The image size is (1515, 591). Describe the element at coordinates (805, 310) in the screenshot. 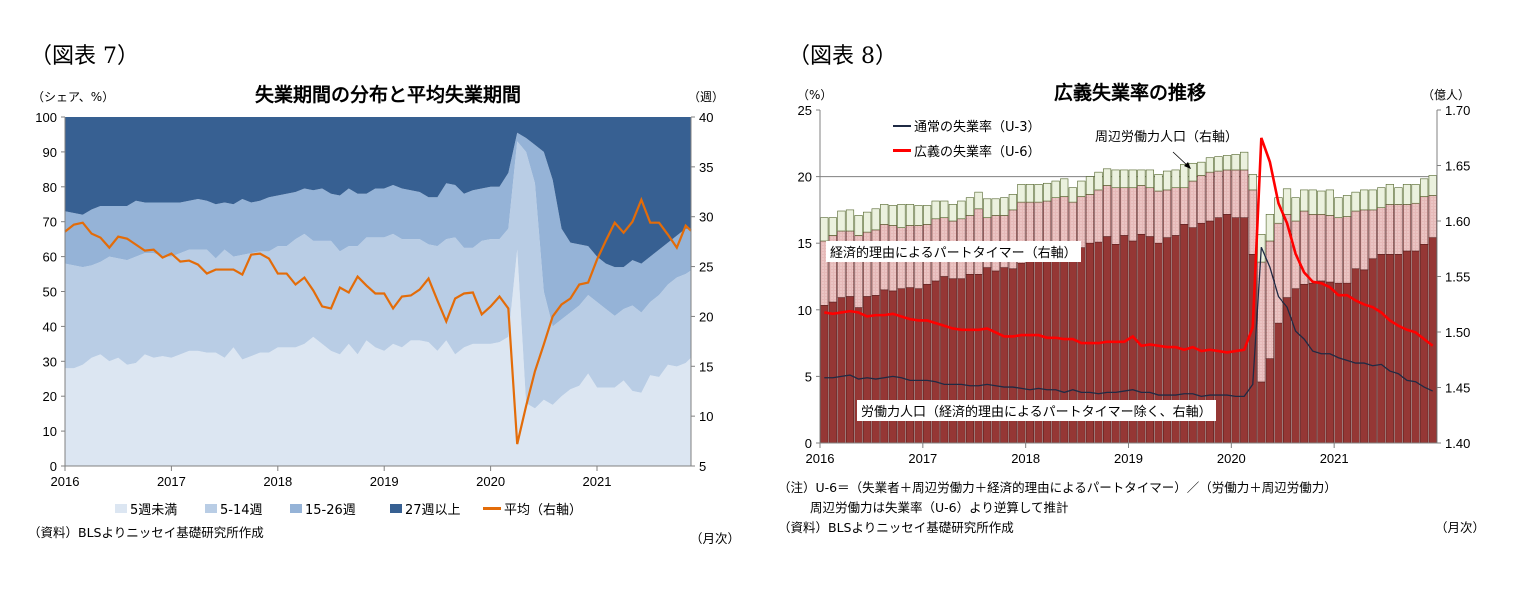

I see `y-tick-label: 10` at that location.